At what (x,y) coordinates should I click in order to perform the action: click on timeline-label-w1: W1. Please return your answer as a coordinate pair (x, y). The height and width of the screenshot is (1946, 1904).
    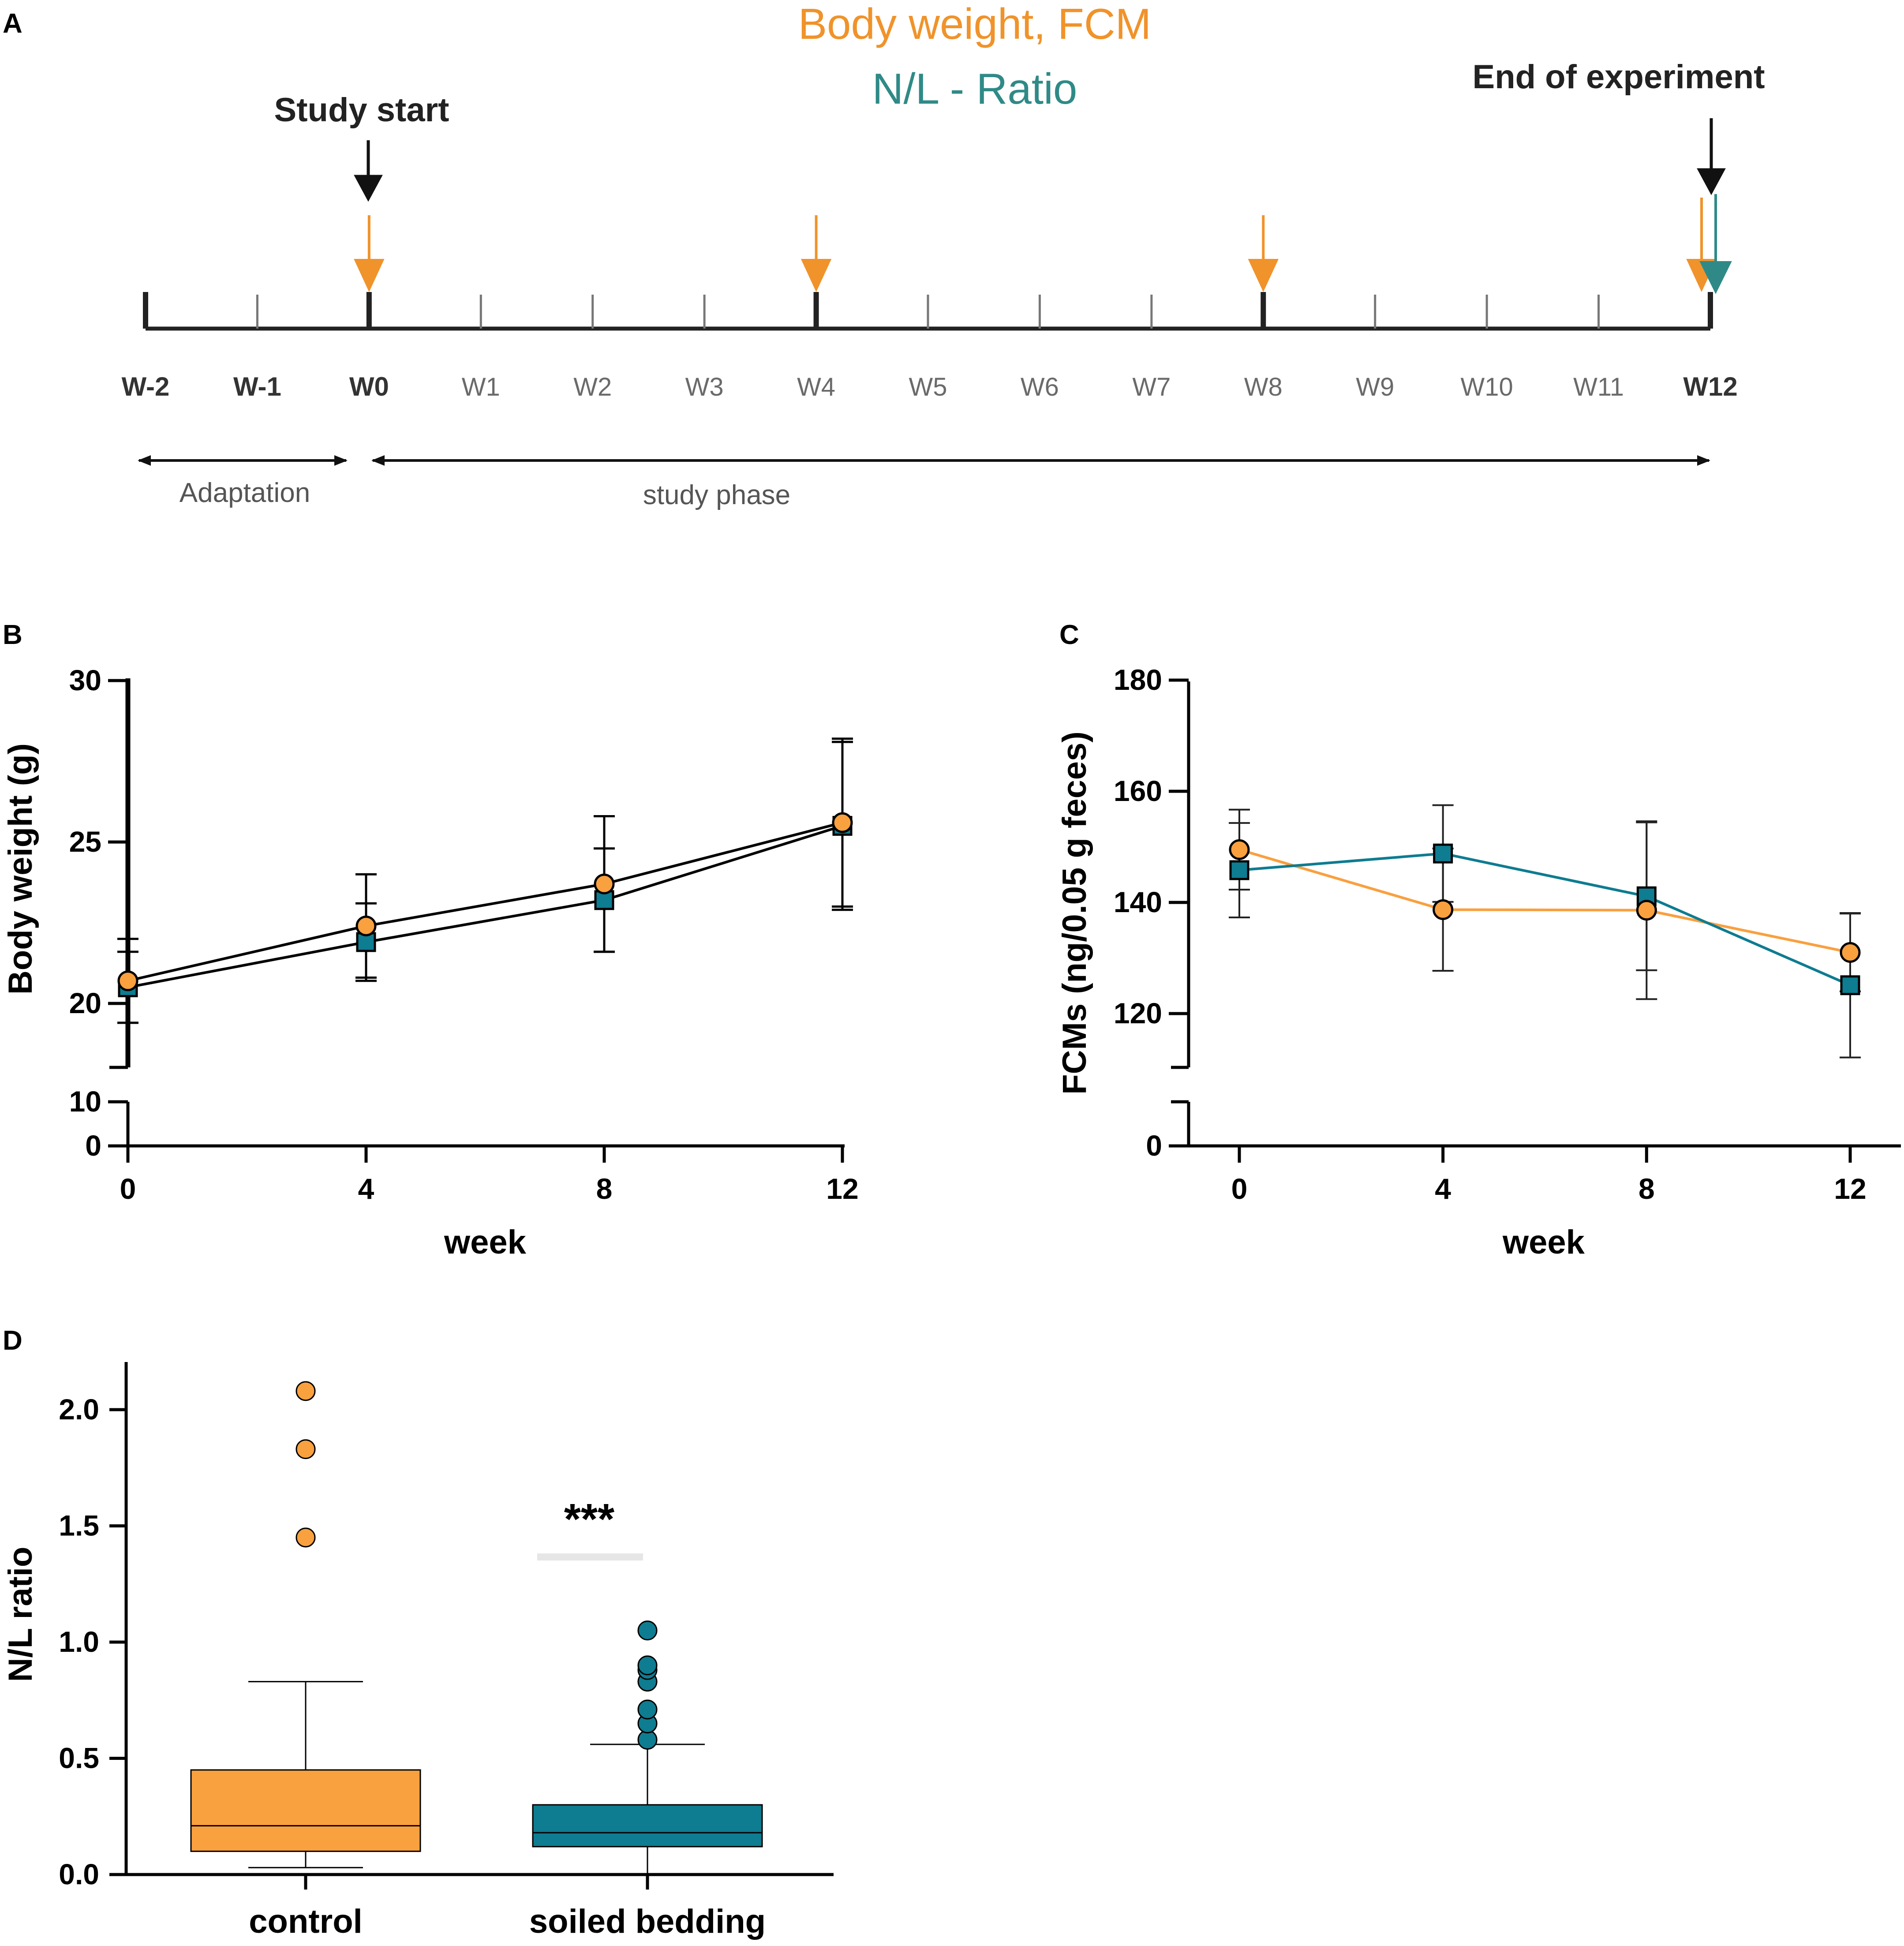
    Looking at the image, I should click on (481, 387).